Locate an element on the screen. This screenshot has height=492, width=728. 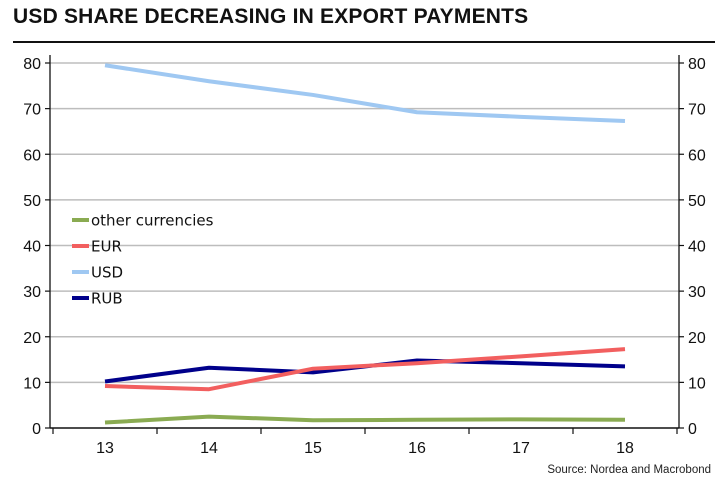
series-line-rub is located at coordinates (365, 371).